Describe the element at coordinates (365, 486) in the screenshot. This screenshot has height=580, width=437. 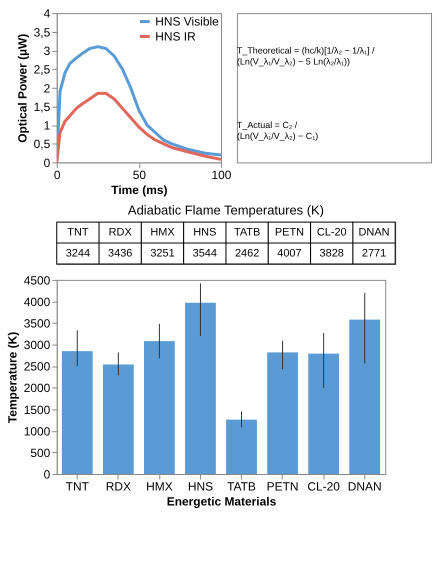
I see `x-tick-label: DNAN` at that location.